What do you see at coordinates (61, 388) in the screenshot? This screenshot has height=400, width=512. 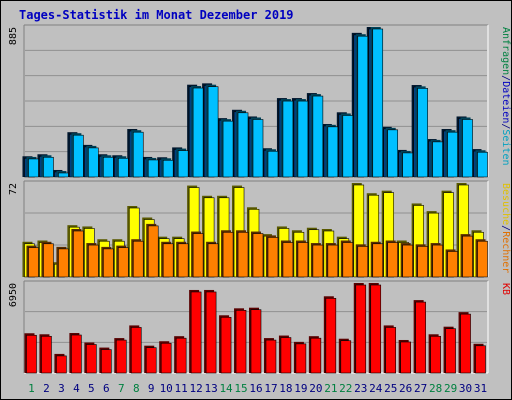 I see `day-label-3: 3` at bounding box center [61, 388].